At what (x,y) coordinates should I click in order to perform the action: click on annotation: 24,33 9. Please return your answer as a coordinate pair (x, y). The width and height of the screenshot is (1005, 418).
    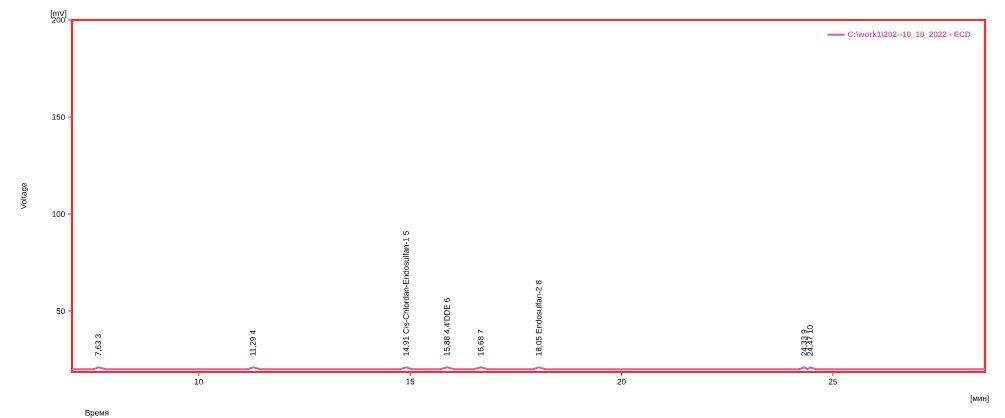
    Looking at the image, I should click on (804, 342).